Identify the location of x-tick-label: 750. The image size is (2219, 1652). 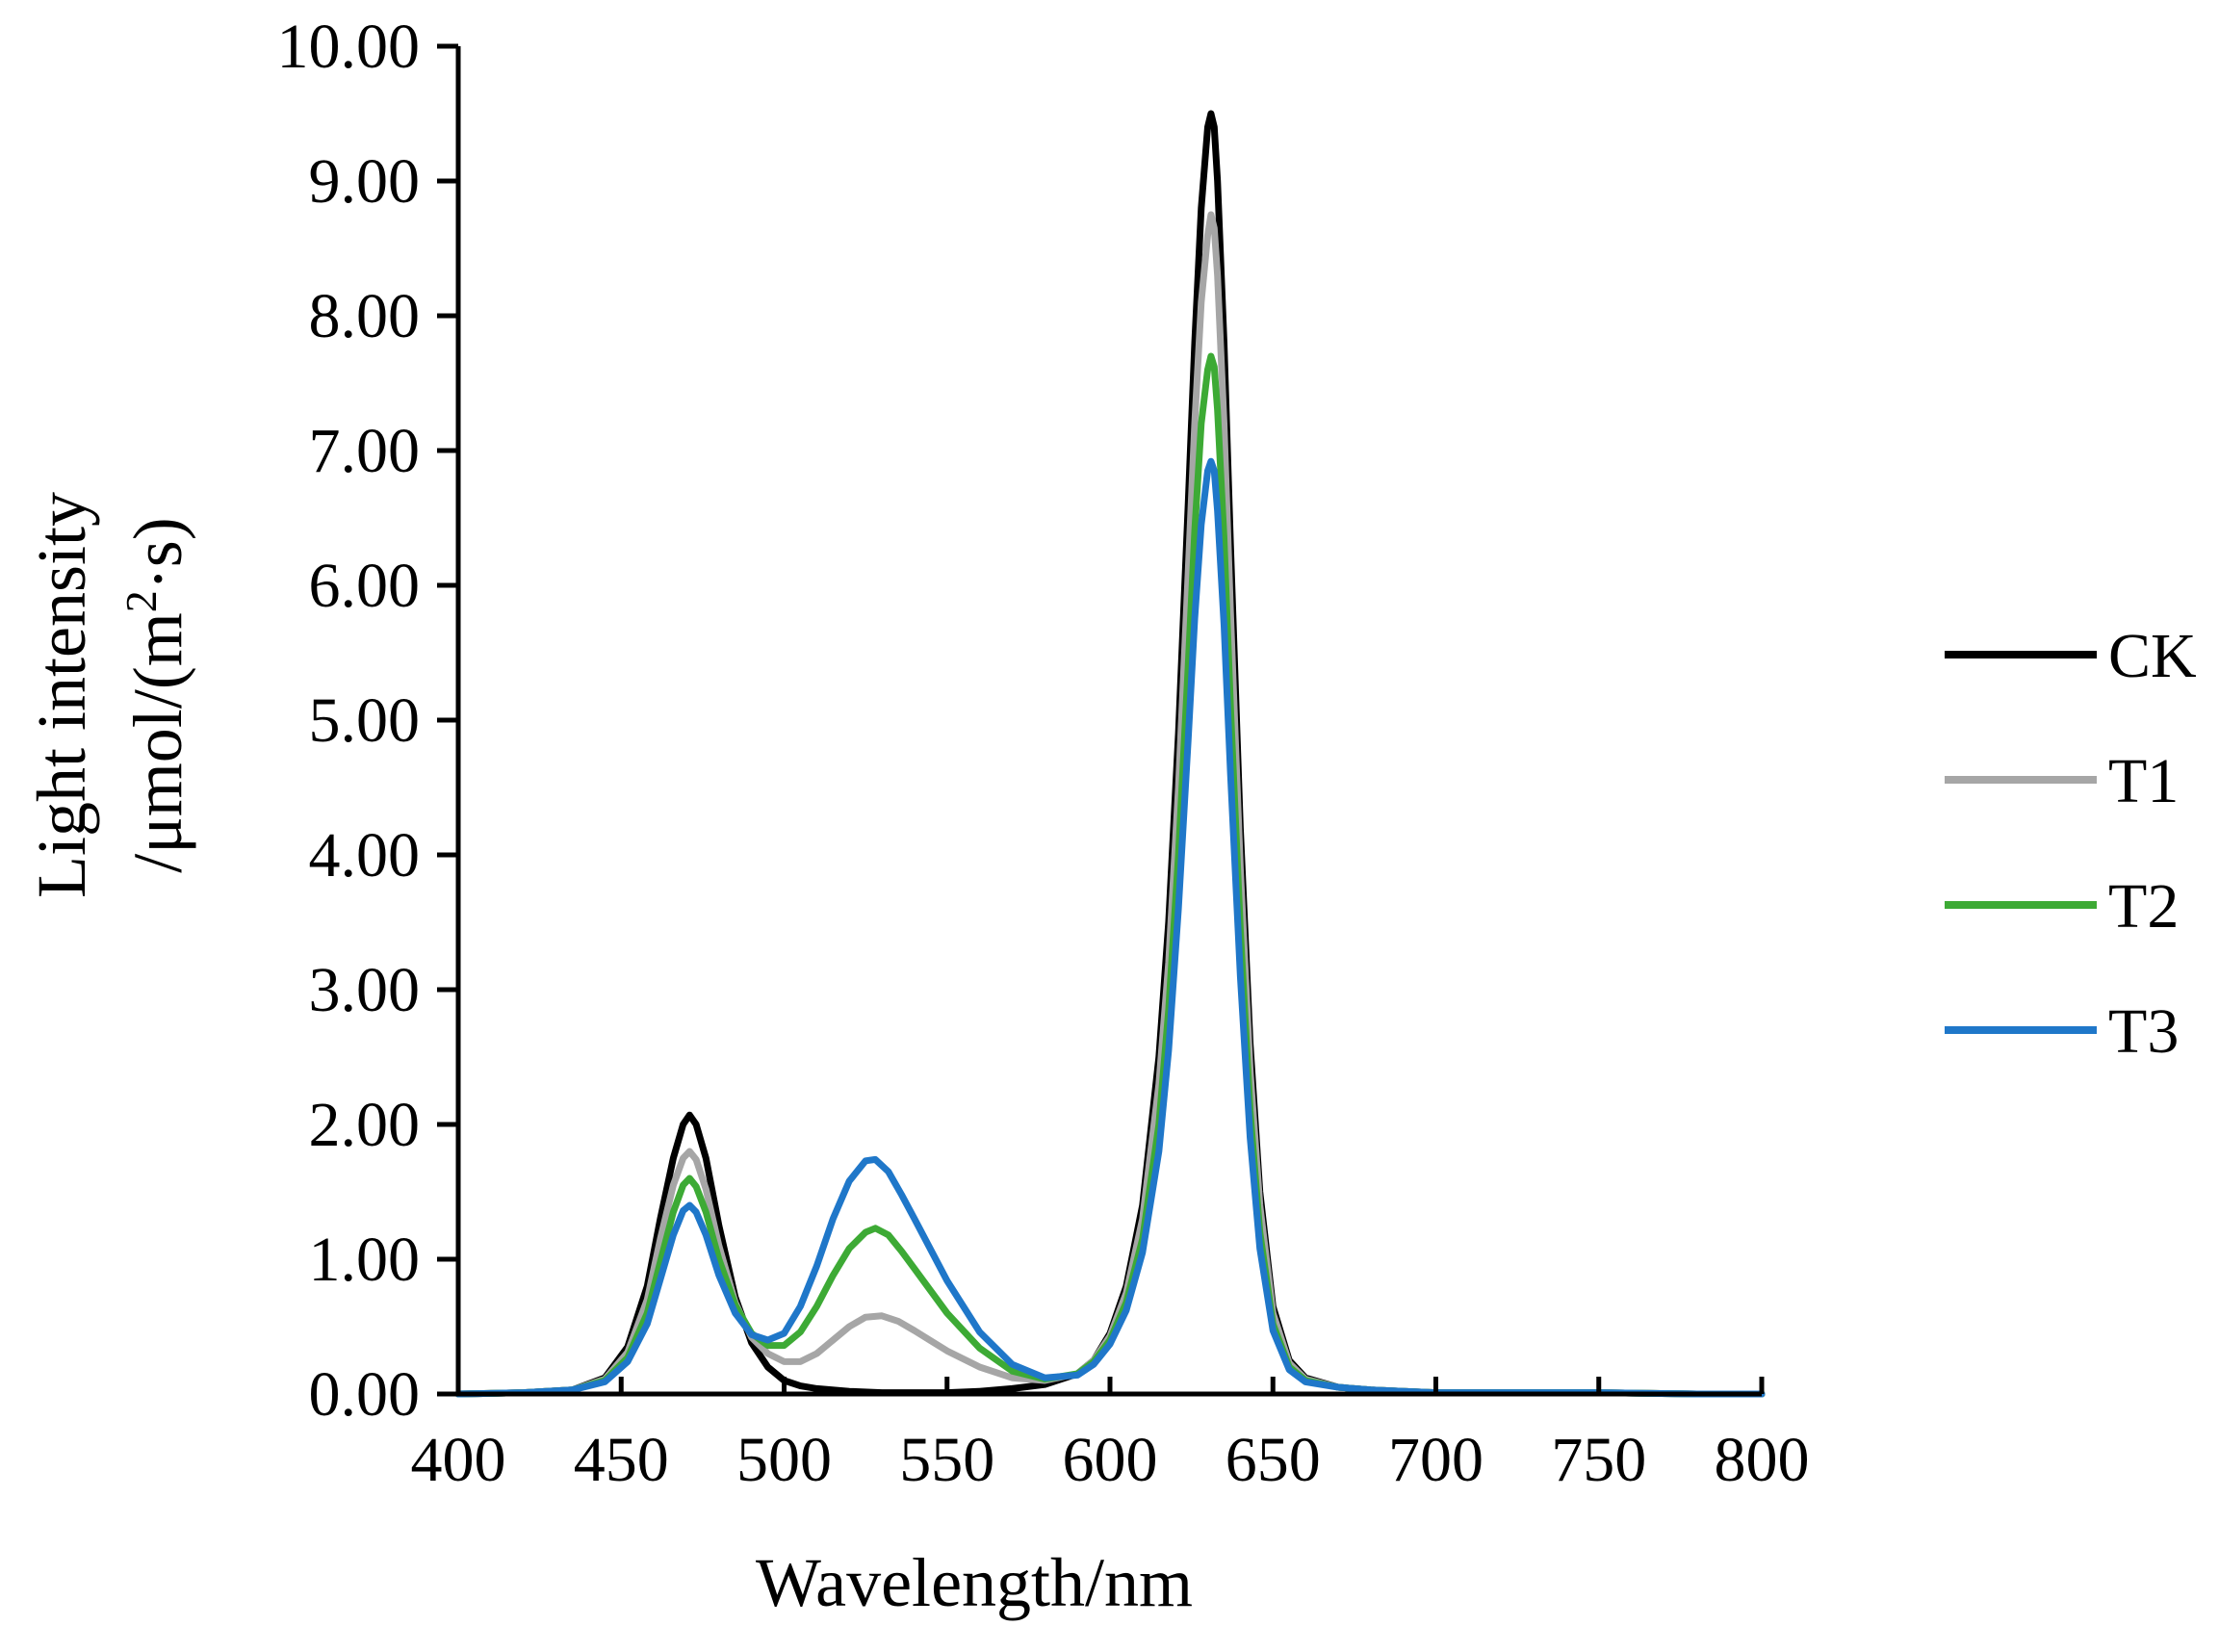
(1598, 1460).